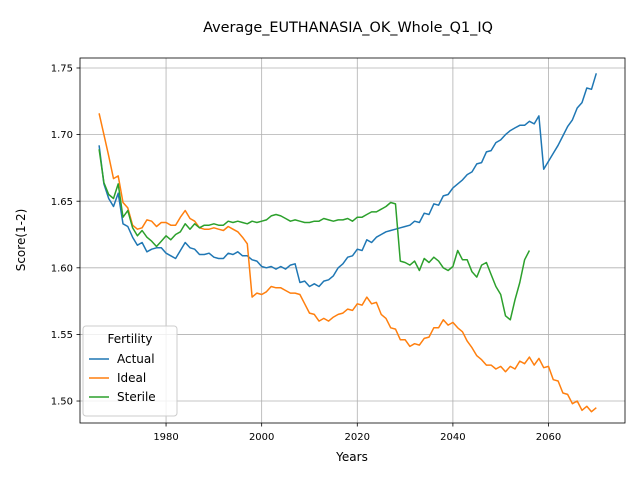 Image resolution: width=640 pixels, height=480 pixels. I want to click on x-tick-label: 2000, so click(261, 437).